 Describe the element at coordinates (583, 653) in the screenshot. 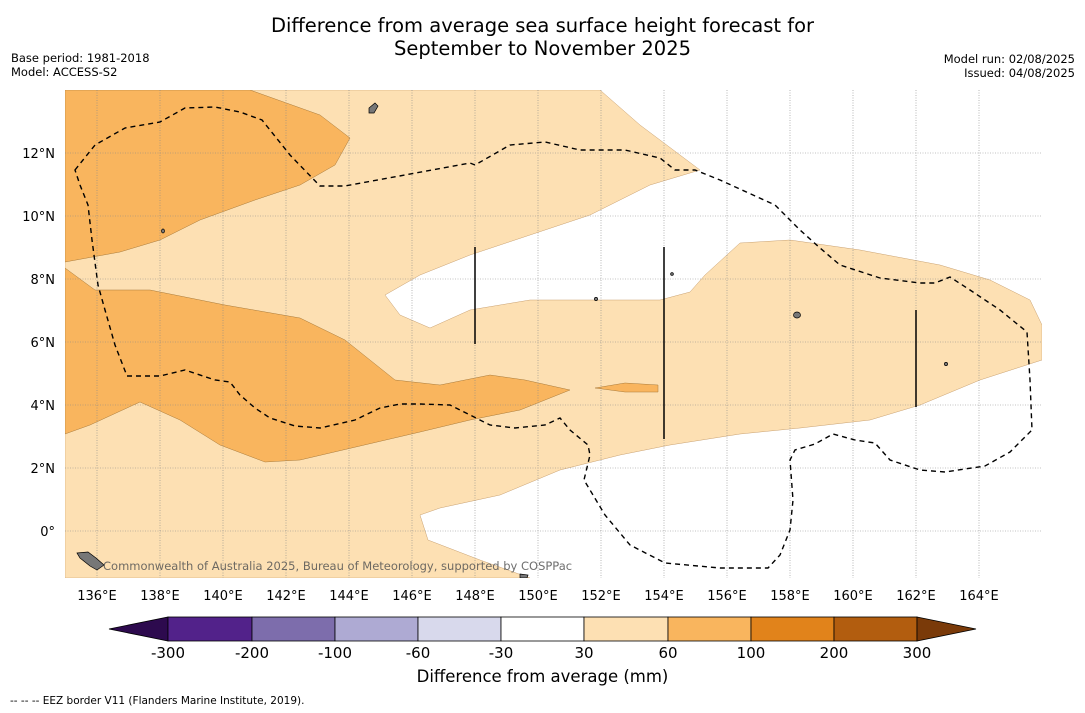

I see `colorbar-tick: 30` at that location.